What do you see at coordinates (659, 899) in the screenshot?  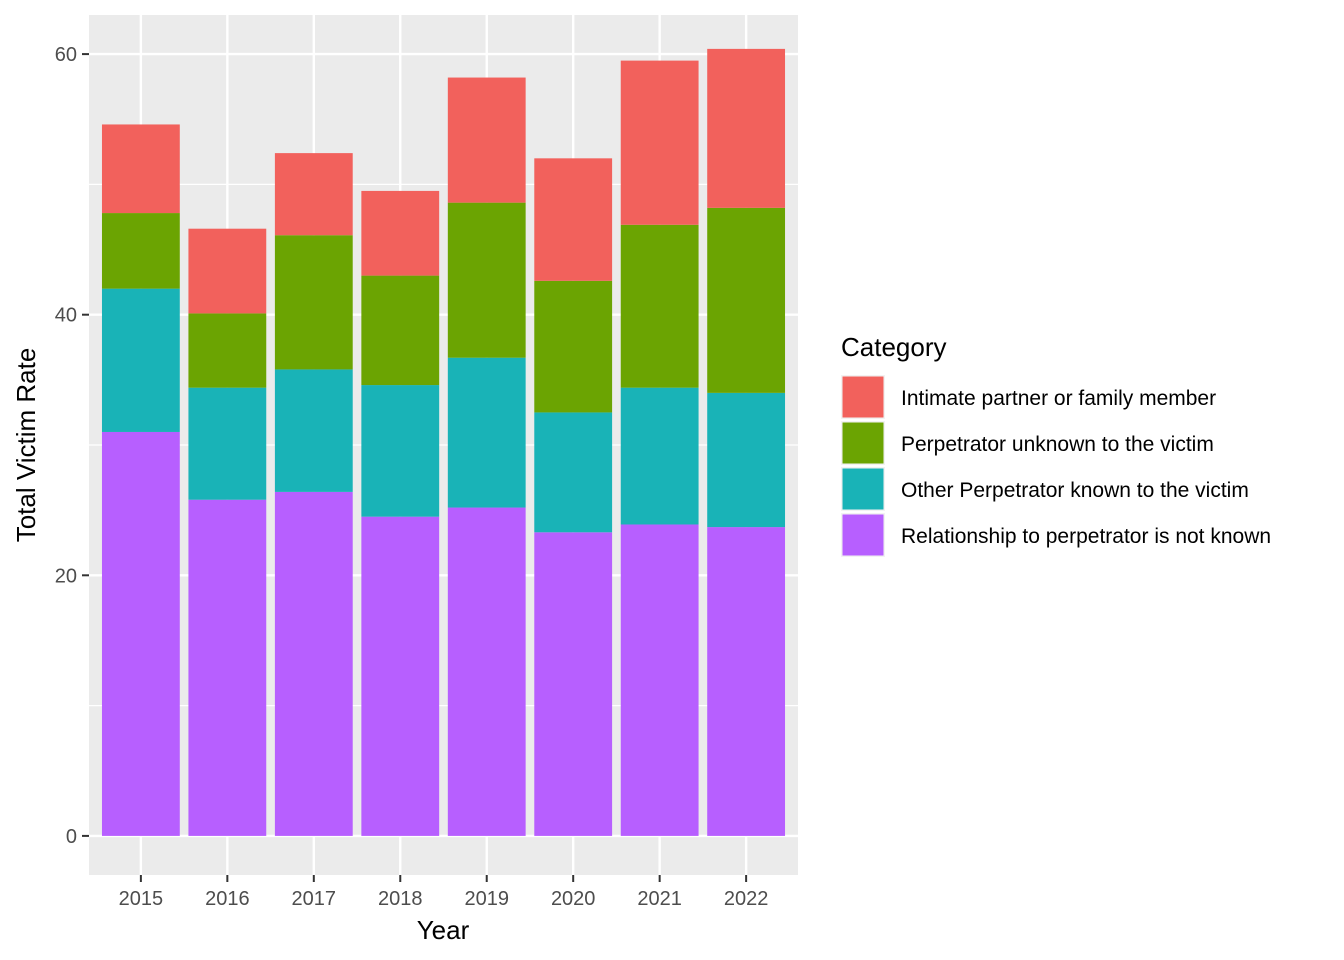 I see `x-tick-label: 2021` at bounding box center [659, 899].